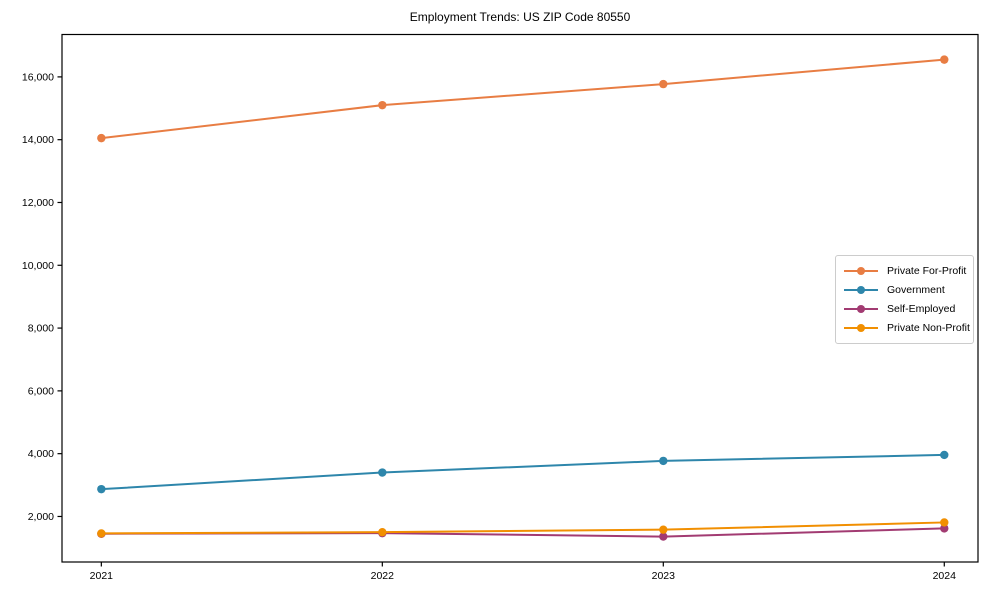 This screenshot has height=600, width=1000. Describe the element at coordinates (945, 576) in the screenshot. I see `x-tick-label: 2024` at that location.